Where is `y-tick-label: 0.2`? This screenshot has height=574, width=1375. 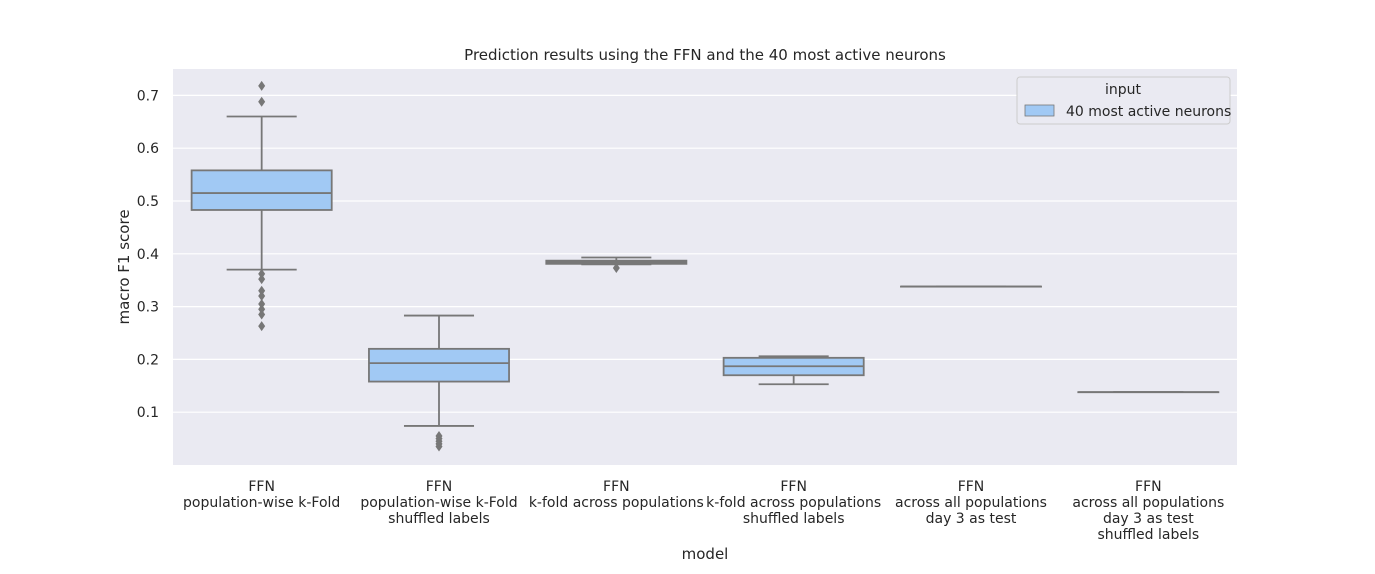 y-tick-label: 0.2 is located at coordinates (148, 360).